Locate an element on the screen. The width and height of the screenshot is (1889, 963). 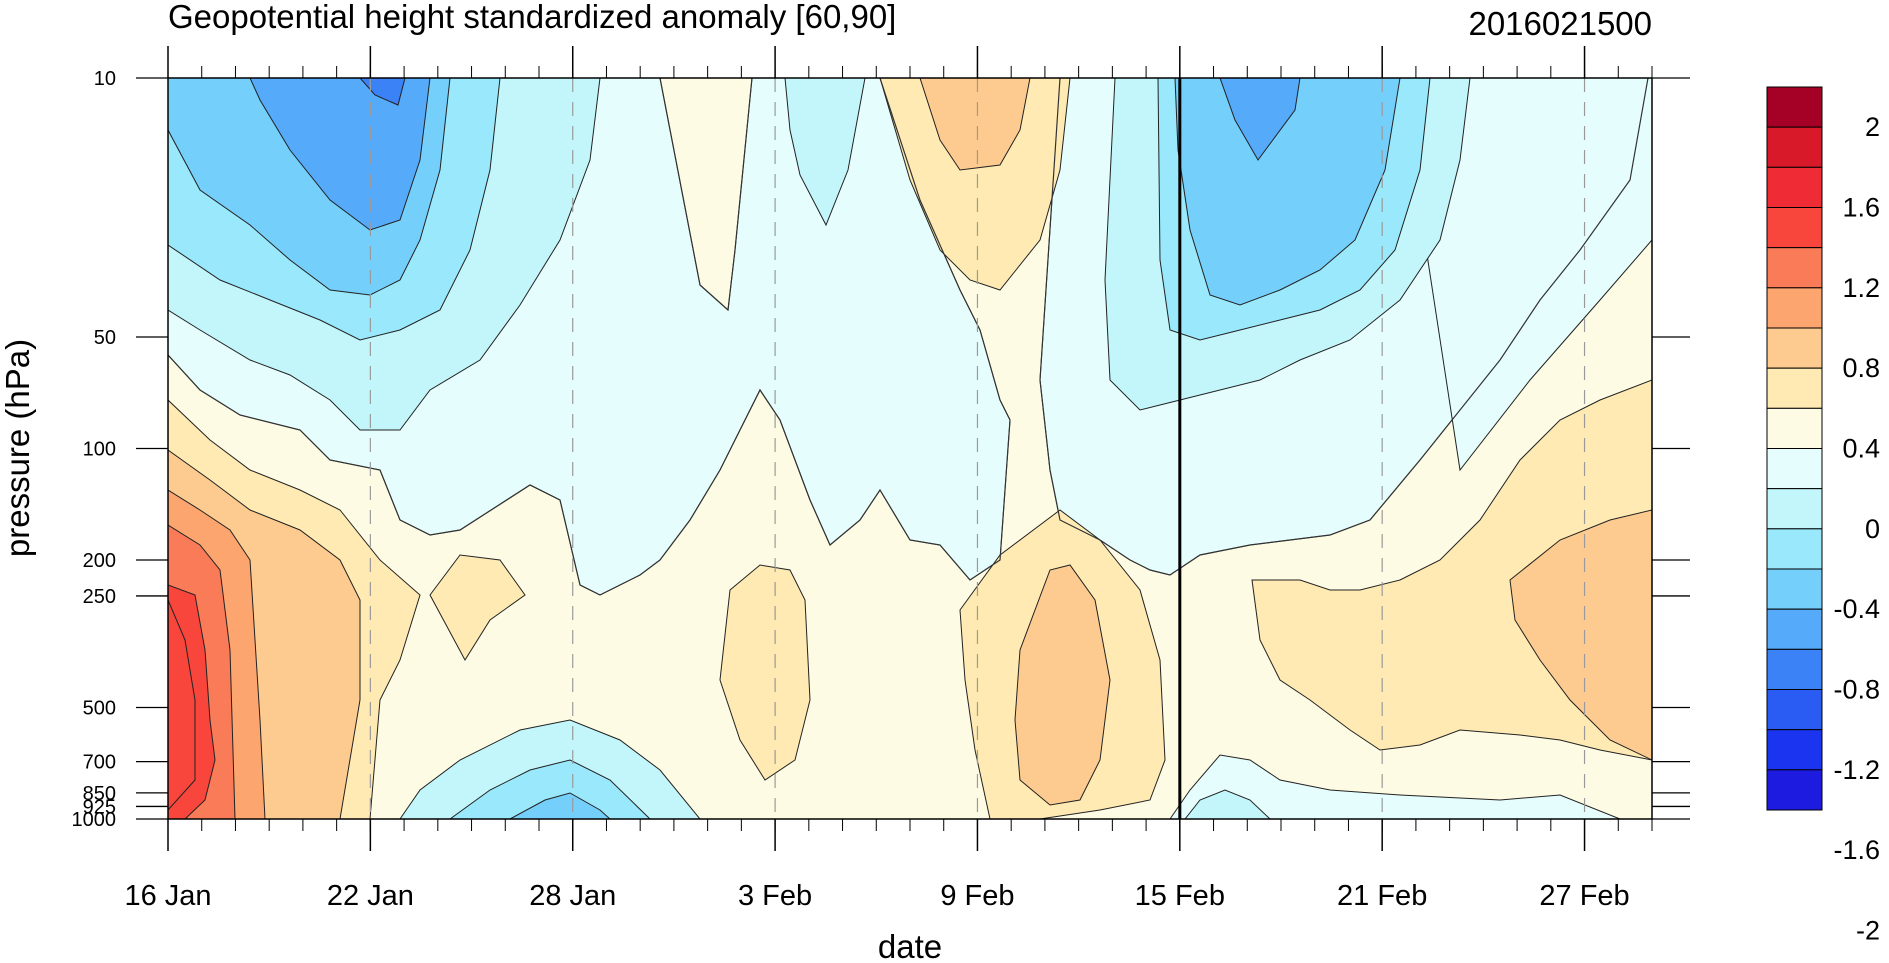
colorbar-label: 1.6 is located at coordinates (1861, 208).